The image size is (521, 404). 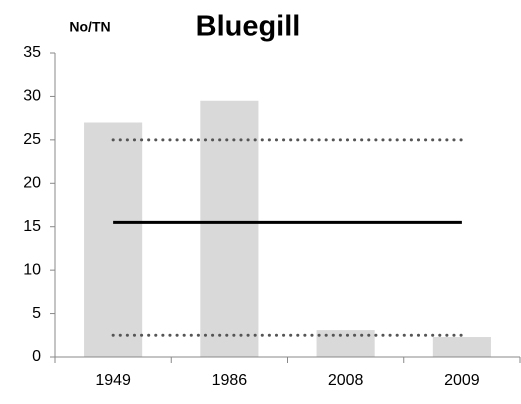 I want to click on chart-title: Bluegill, so click(x=248, y=27).